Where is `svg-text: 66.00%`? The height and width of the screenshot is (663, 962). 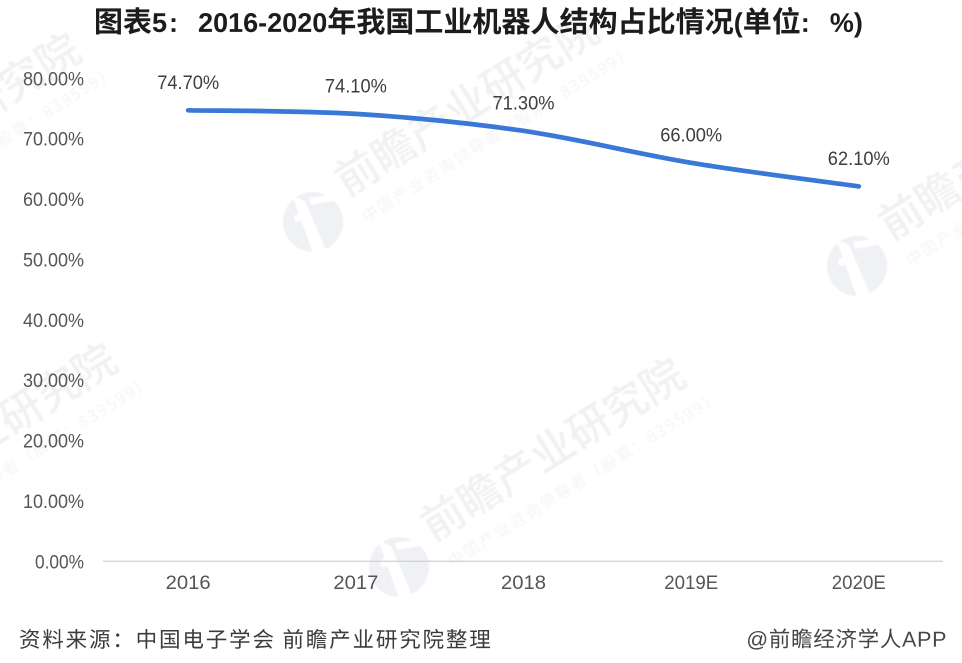
svg-text: 66.00% is located at coordinates (691, 135).